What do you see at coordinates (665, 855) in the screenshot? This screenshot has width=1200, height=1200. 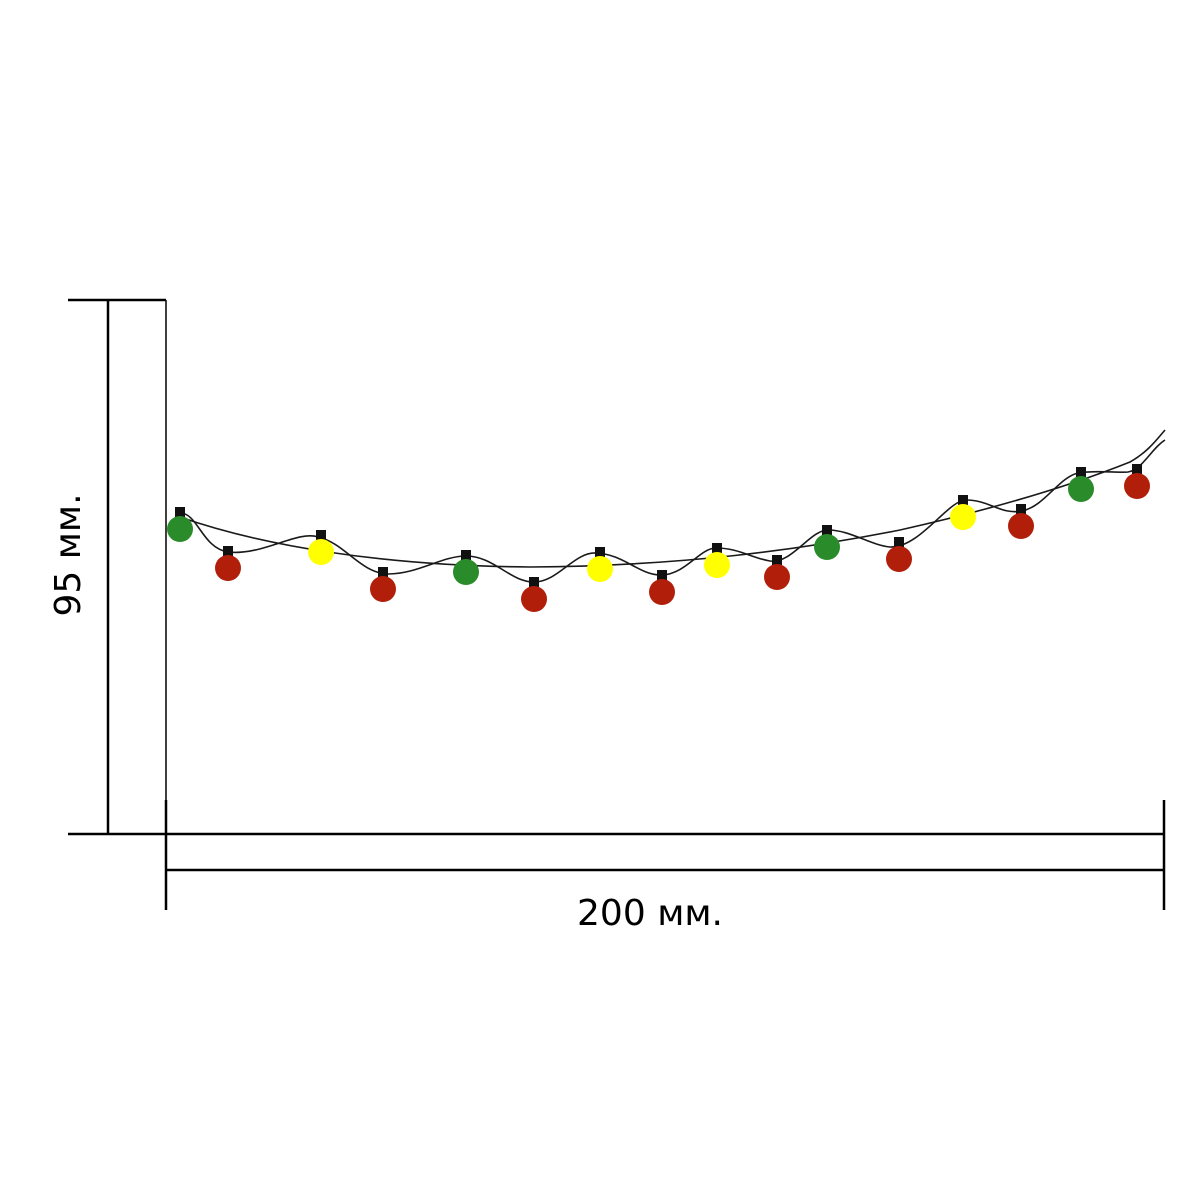 I see `width-dimension` at bounding box center [665, 855].